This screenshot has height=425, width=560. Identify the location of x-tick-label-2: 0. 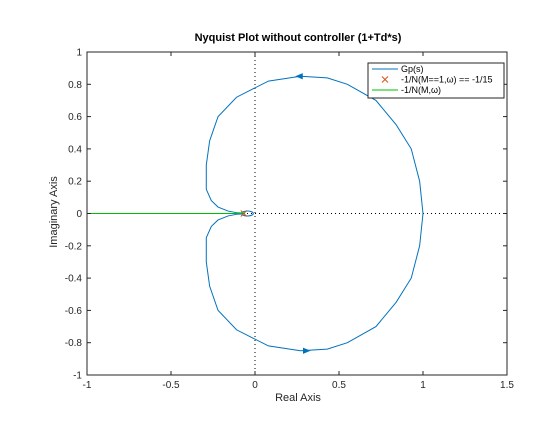
(255, 385).